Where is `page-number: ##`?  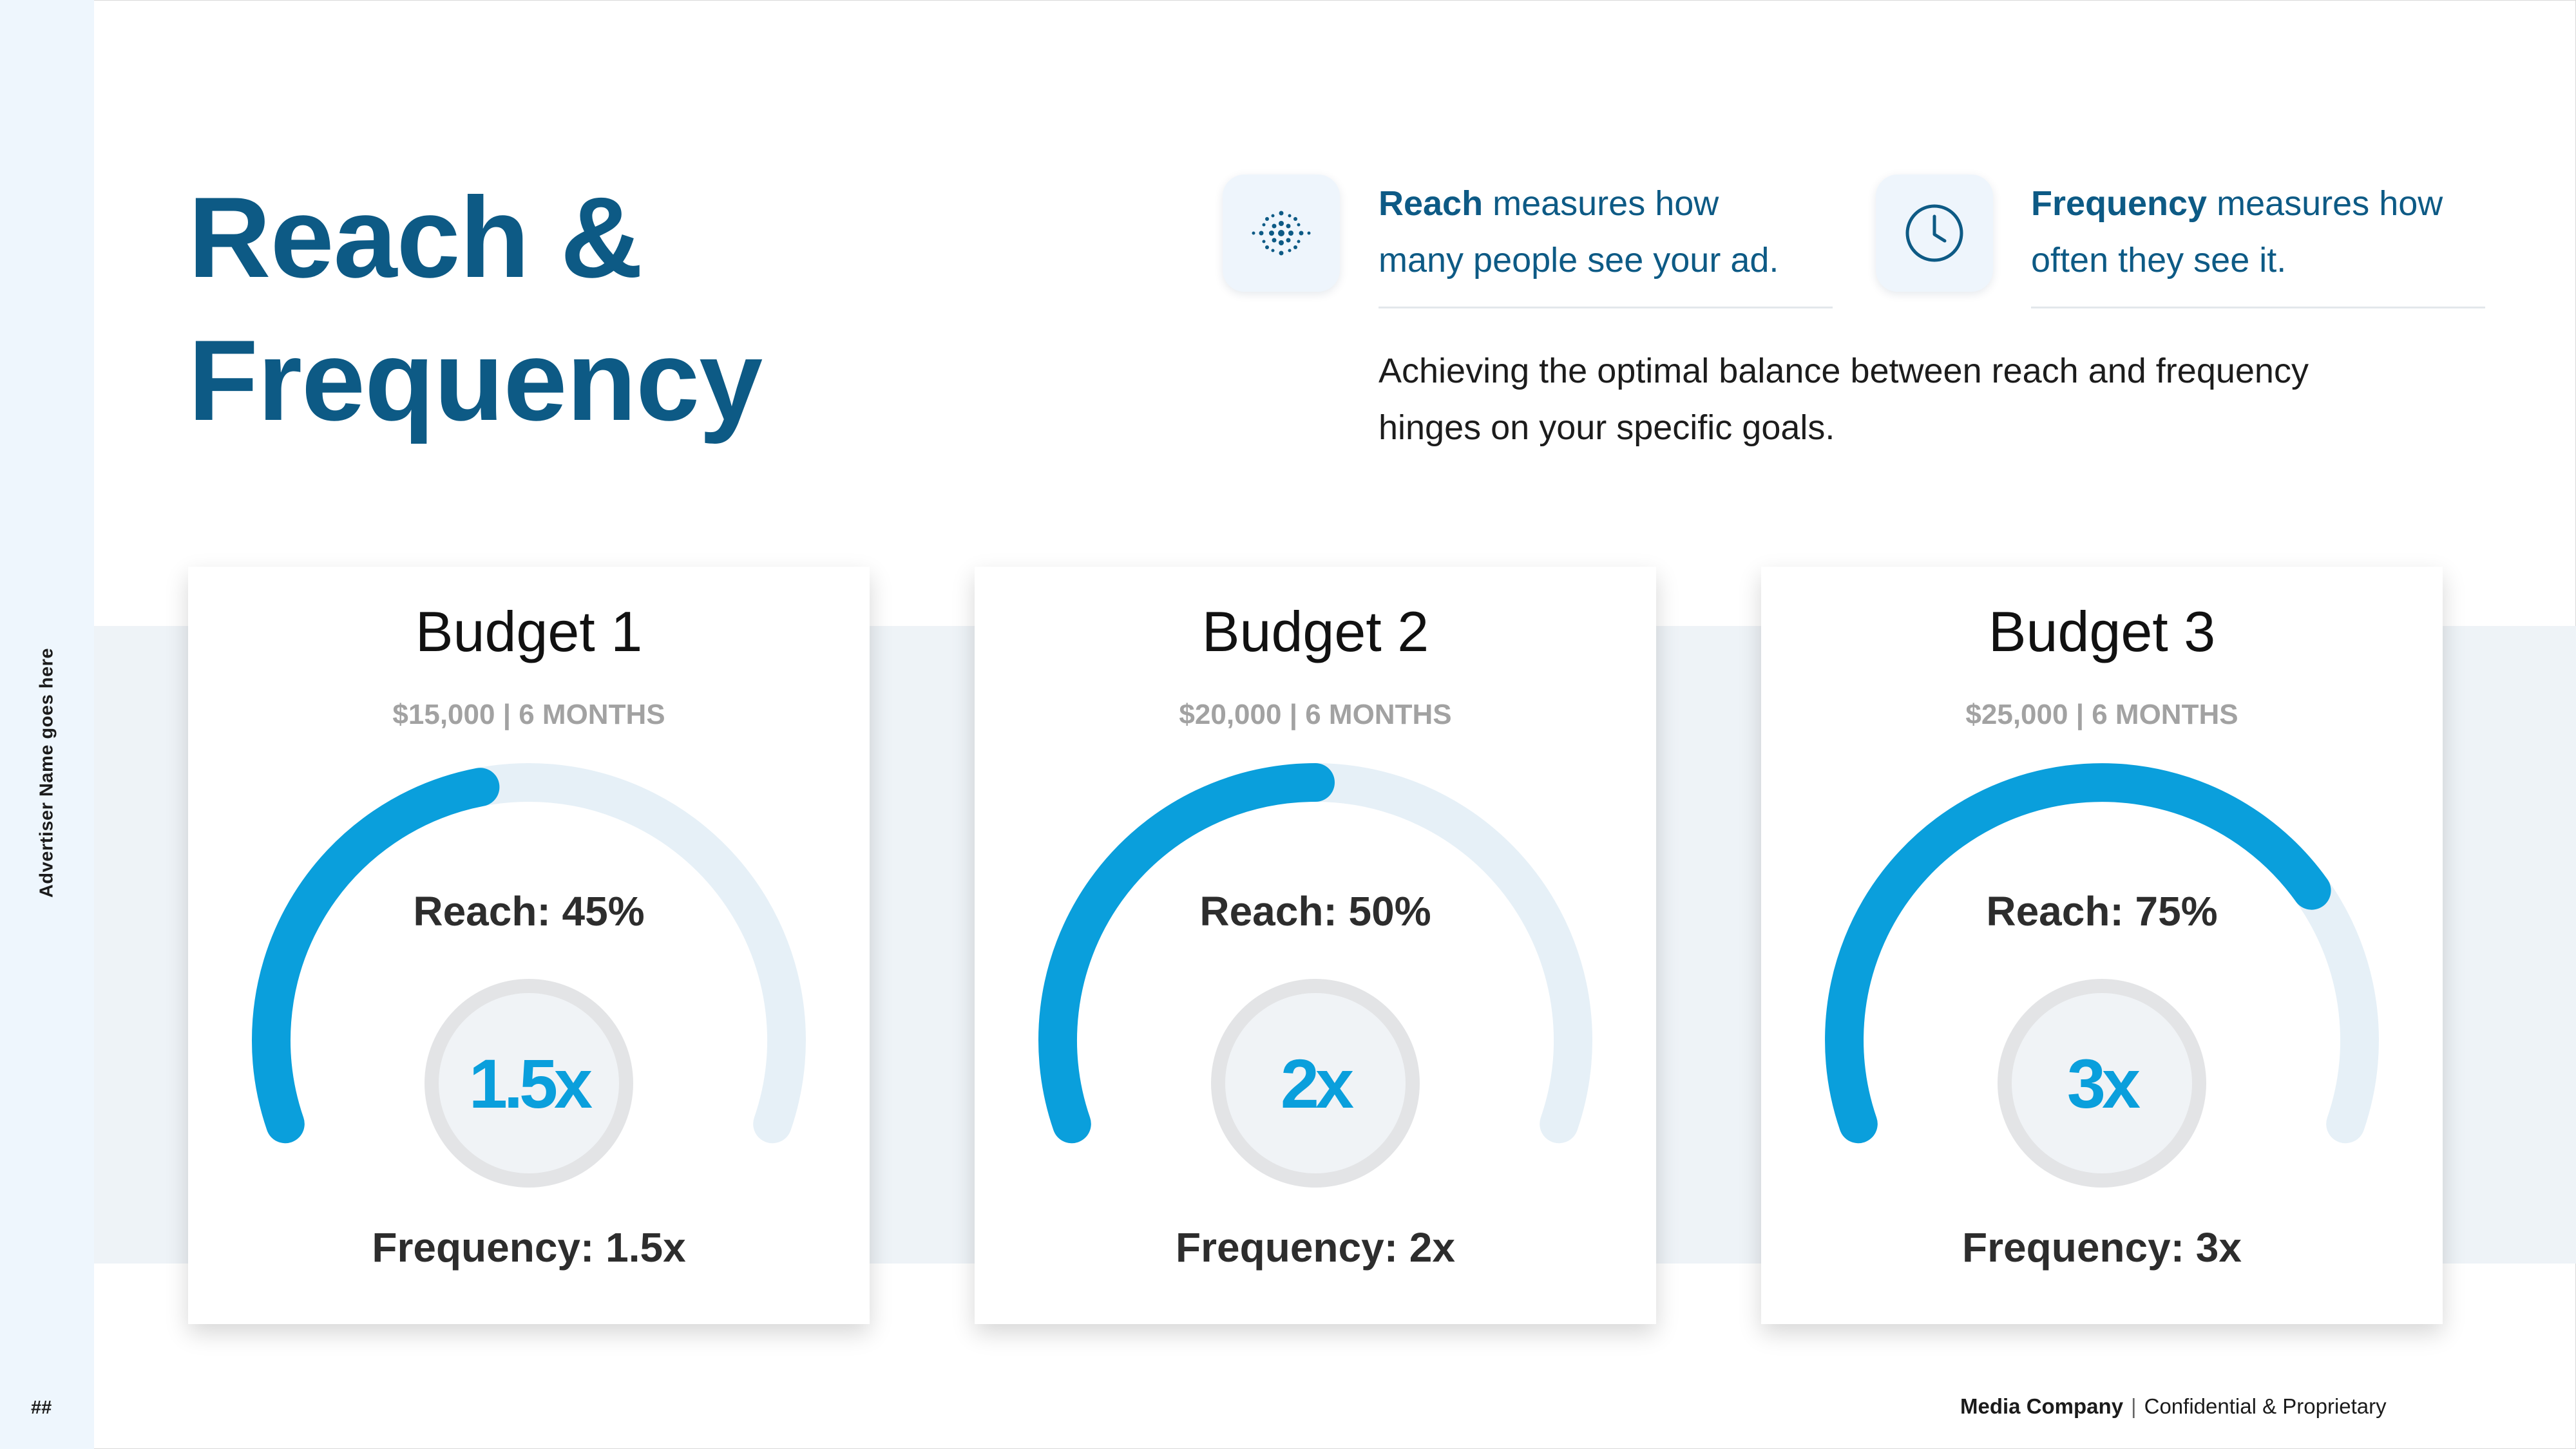
page-number: ## is located at coordinates (41, 1407).